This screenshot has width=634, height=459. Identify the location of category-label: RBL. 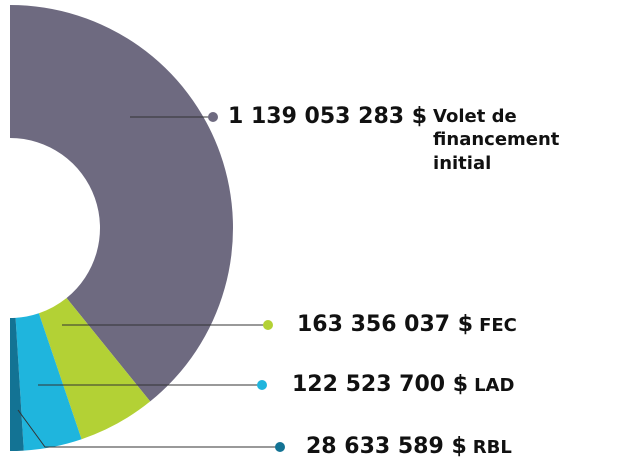
(492, 447).